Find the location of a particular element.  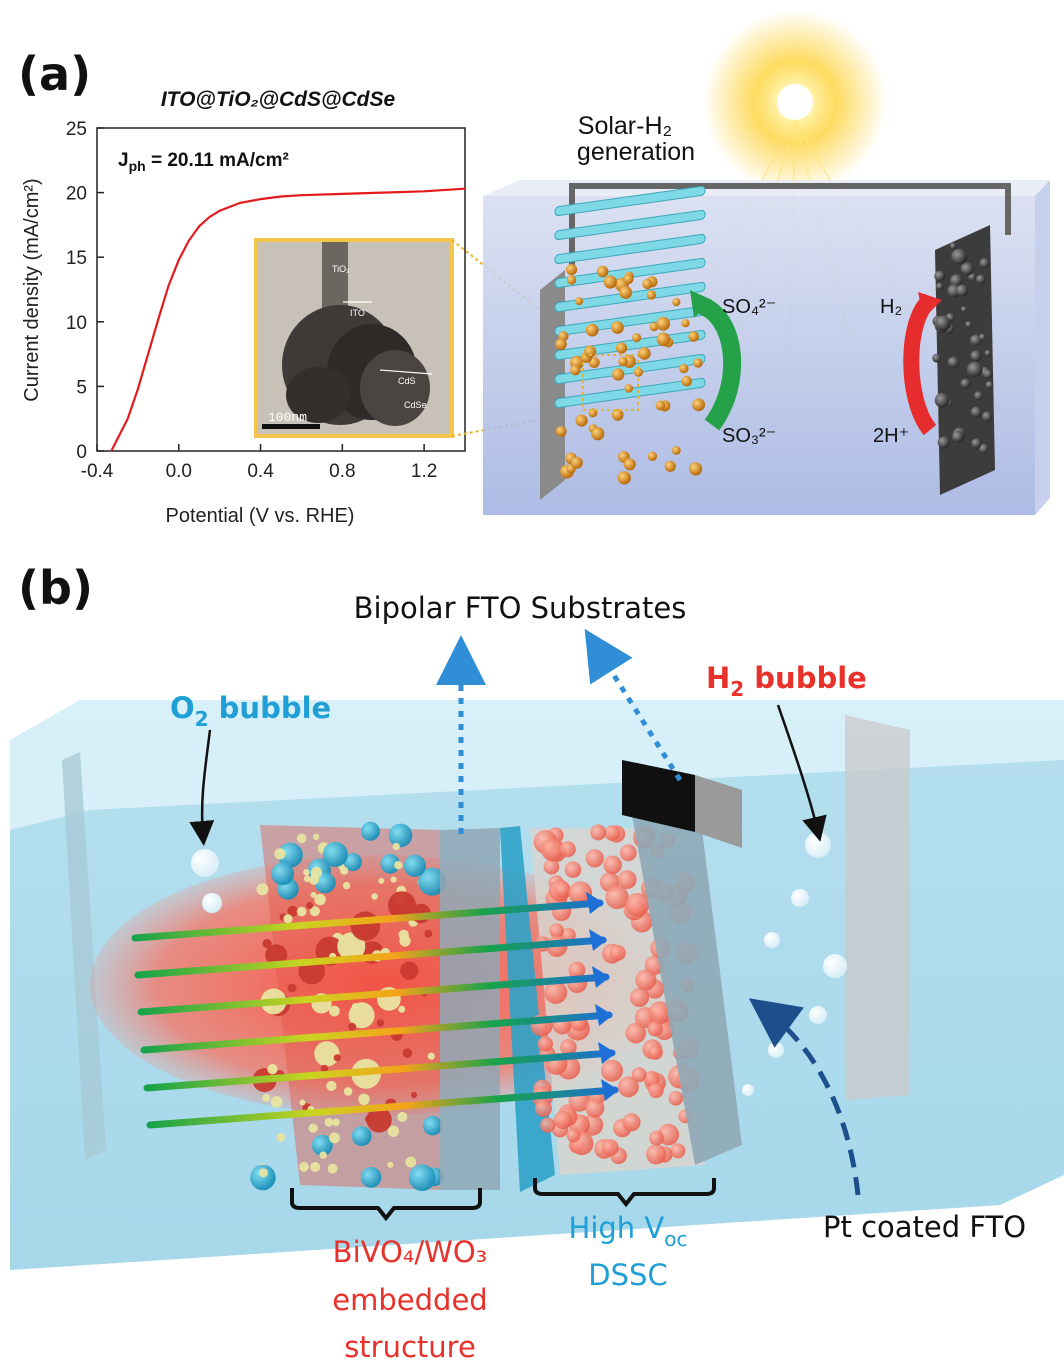

dssc-substrate is located at coordinates (682, 962).